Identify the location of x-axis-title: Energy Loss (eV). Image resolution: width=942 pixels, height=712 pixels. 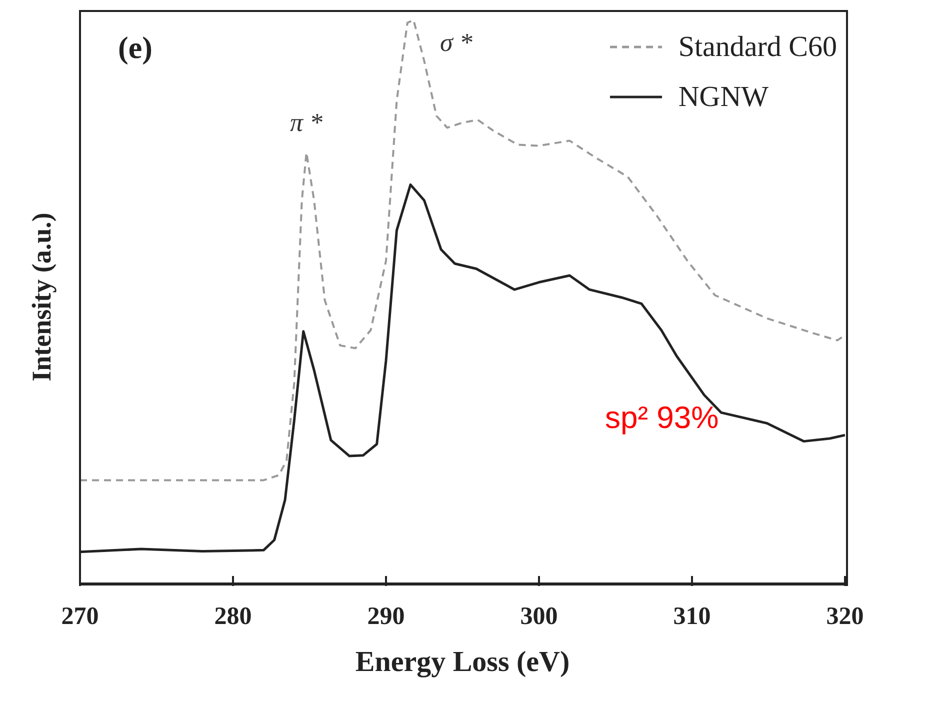
(462, 662).